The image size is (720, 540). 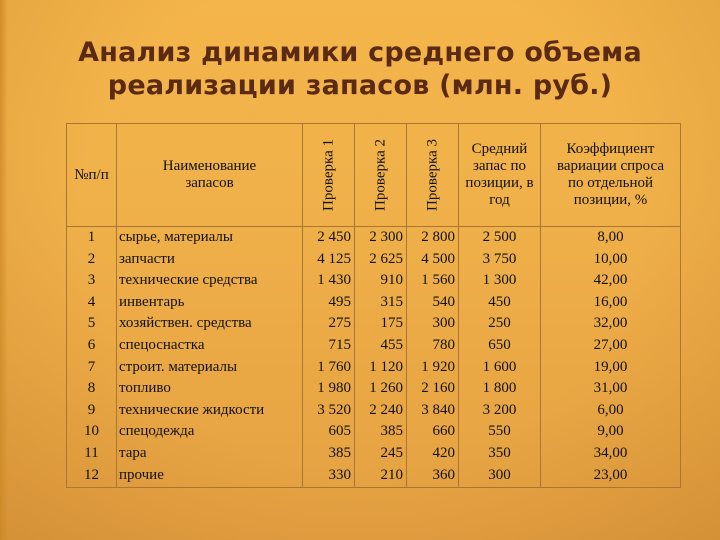 What do you see at coordinates (438, 366) in the screenshot?
I see `cell-p3: 1 920` at bounding box center [438, 366].